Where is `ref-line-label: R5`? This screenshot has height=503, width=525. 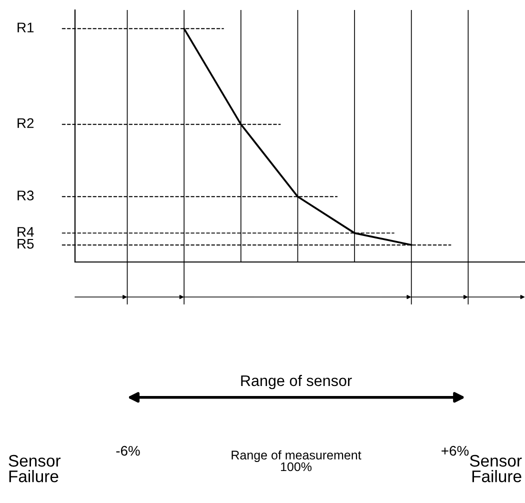
ref-line-label: R5 is located at coordinates (26, 244).